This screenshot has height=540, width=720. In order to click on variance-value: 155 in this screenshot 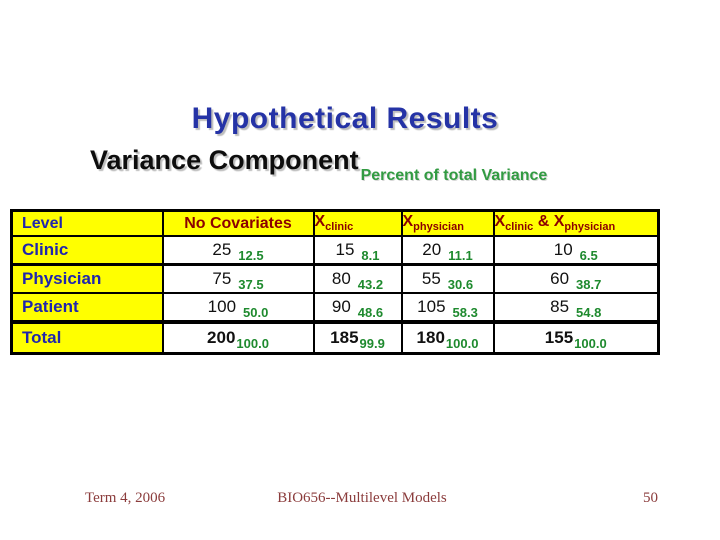, I will do `click(559, 337)`.